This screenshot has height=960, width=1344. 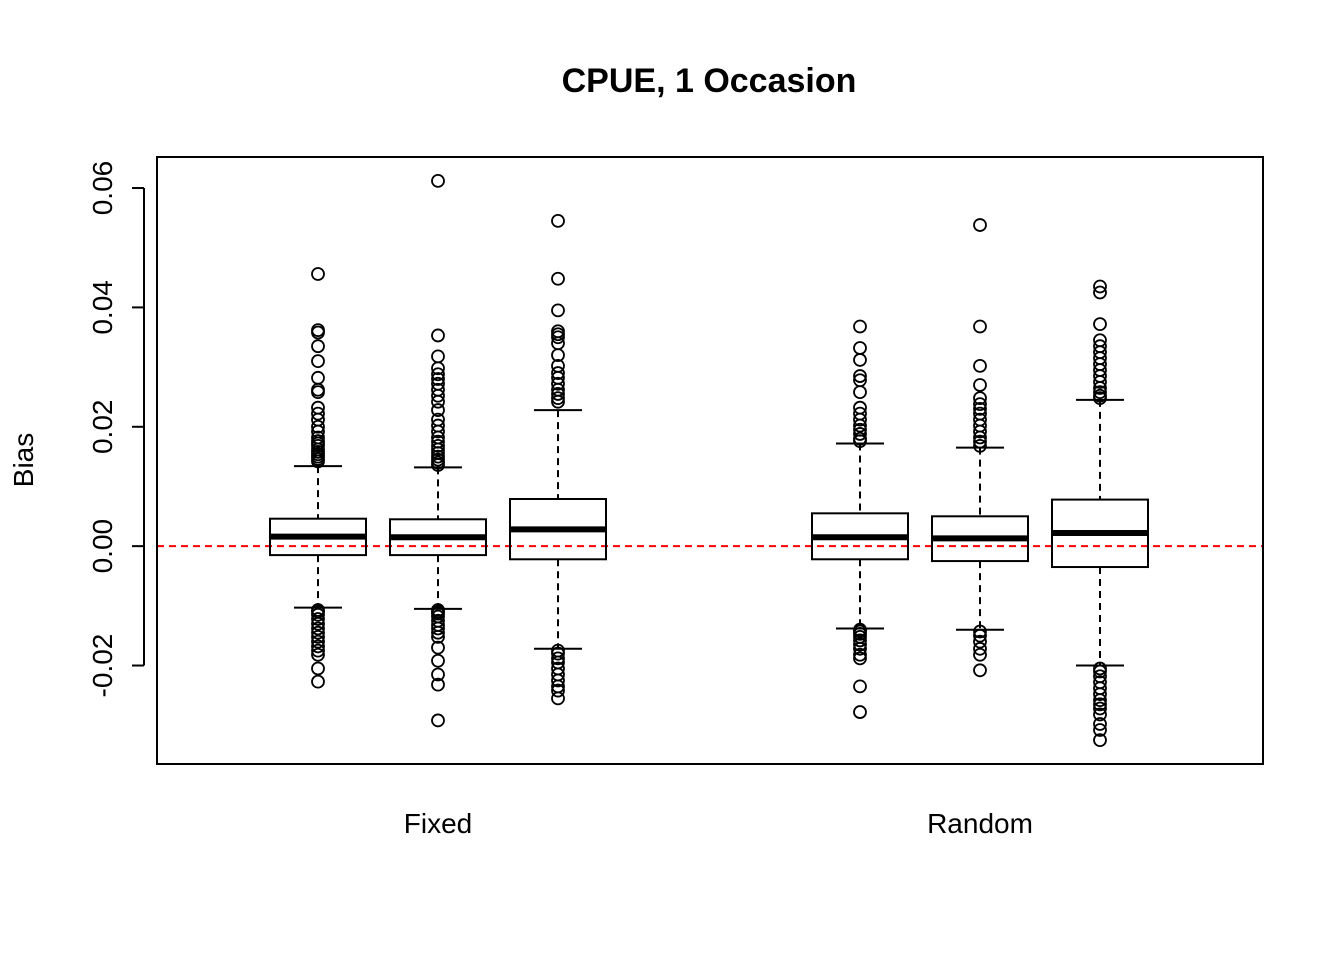 What do you see at coordinates (23, 460) in the screenshot?
I see `y-axis-label: Bias` at bounding box center [23, 460].